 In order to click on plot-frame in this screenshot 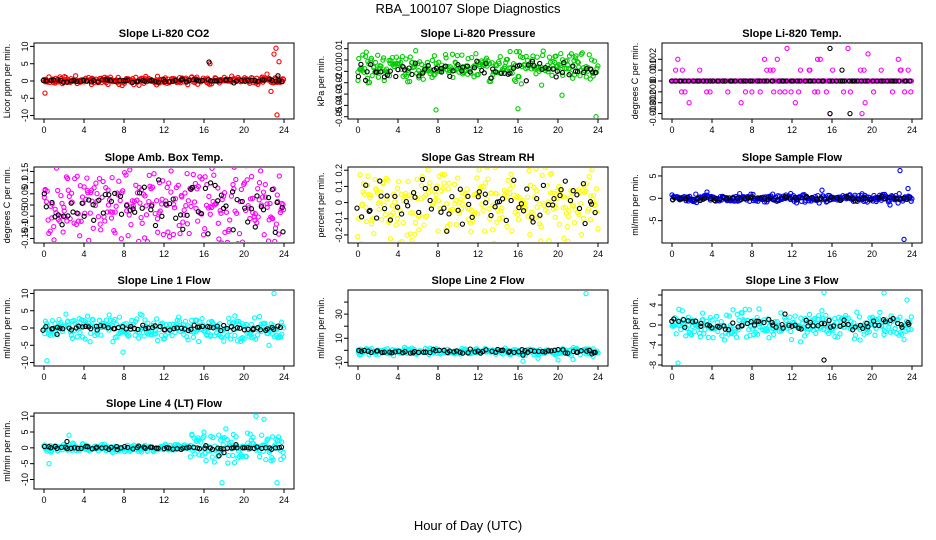, I will do `click(792, 205)`.